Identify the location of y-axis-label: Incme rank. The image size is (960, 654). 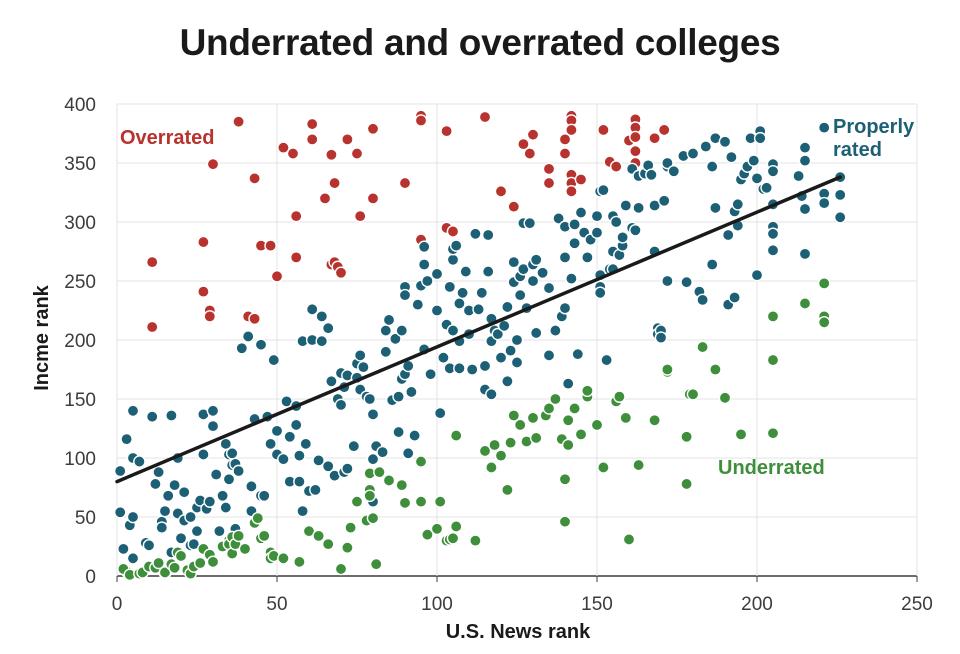
(42, 337).